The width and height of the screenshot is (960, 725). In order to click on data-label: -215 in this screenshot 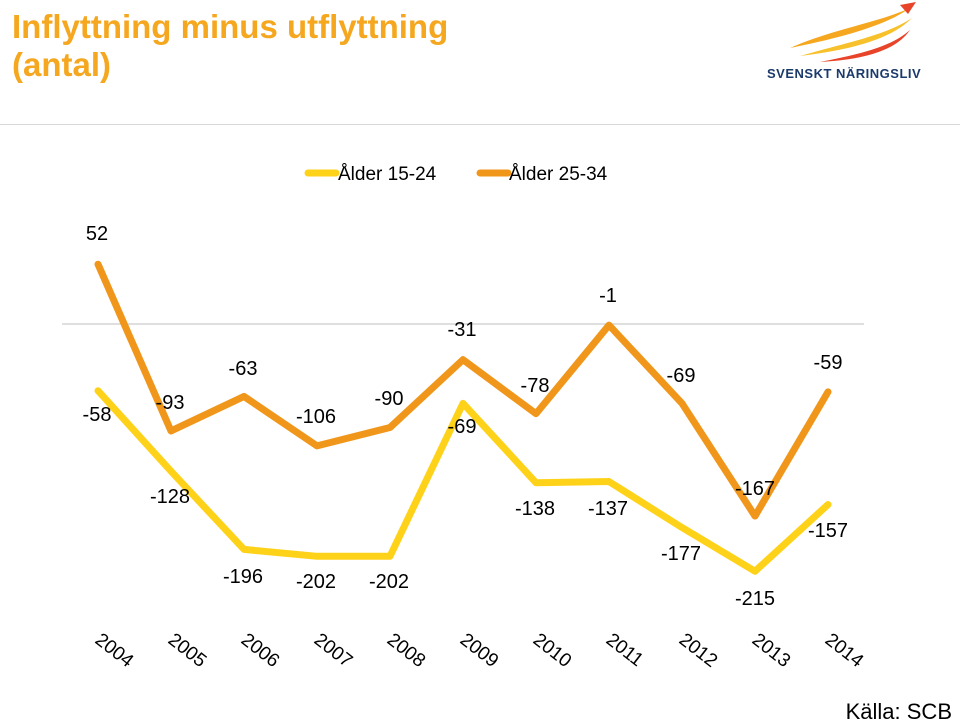, I will do `click(755, 599)`.